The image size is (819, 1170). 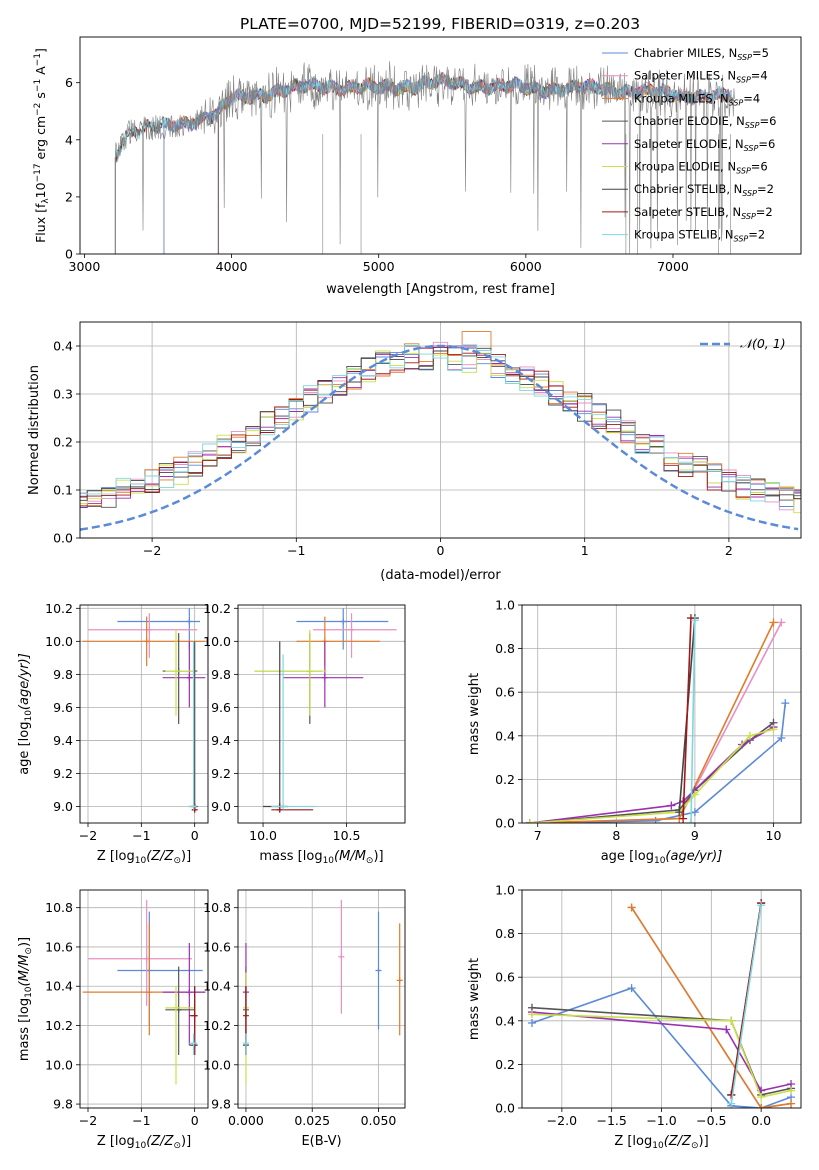 What do you see at coordinates (88, 1120) in the screenshot?
I see `x-tick-label: −2` at bounding box center [88, 1120].